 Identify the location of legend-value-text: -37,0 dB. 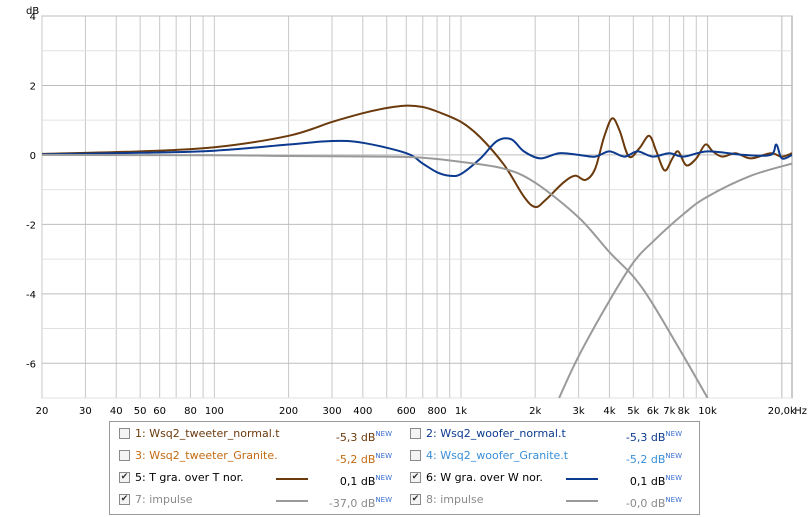
(352, 503).